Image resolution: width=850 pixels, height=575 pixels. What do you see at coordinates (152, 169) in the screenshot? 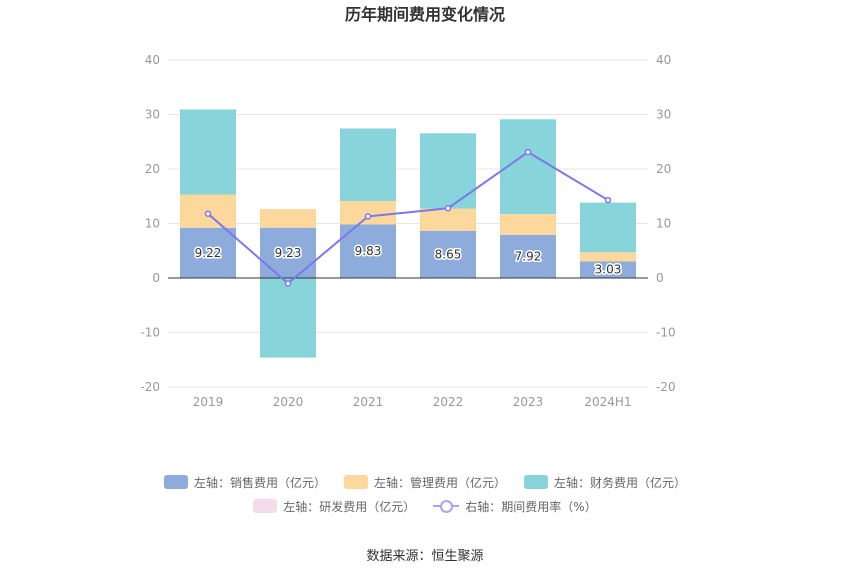
I see `y-tick-label-left: 20` at bounding box center [152, 169].